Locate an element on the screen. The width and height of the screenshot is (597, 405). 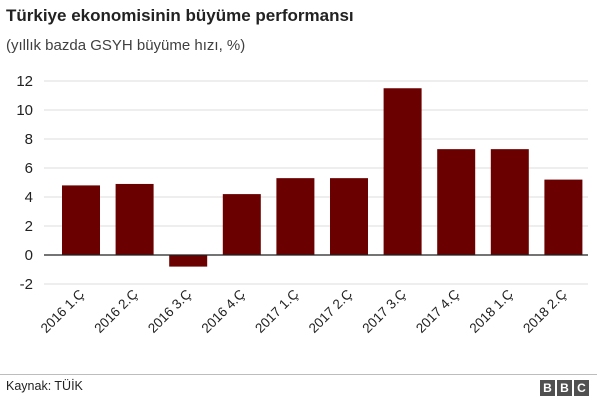
chart-title: Türkiye ekonomisinin büyüme performansı is located at coordinates (180, 15).